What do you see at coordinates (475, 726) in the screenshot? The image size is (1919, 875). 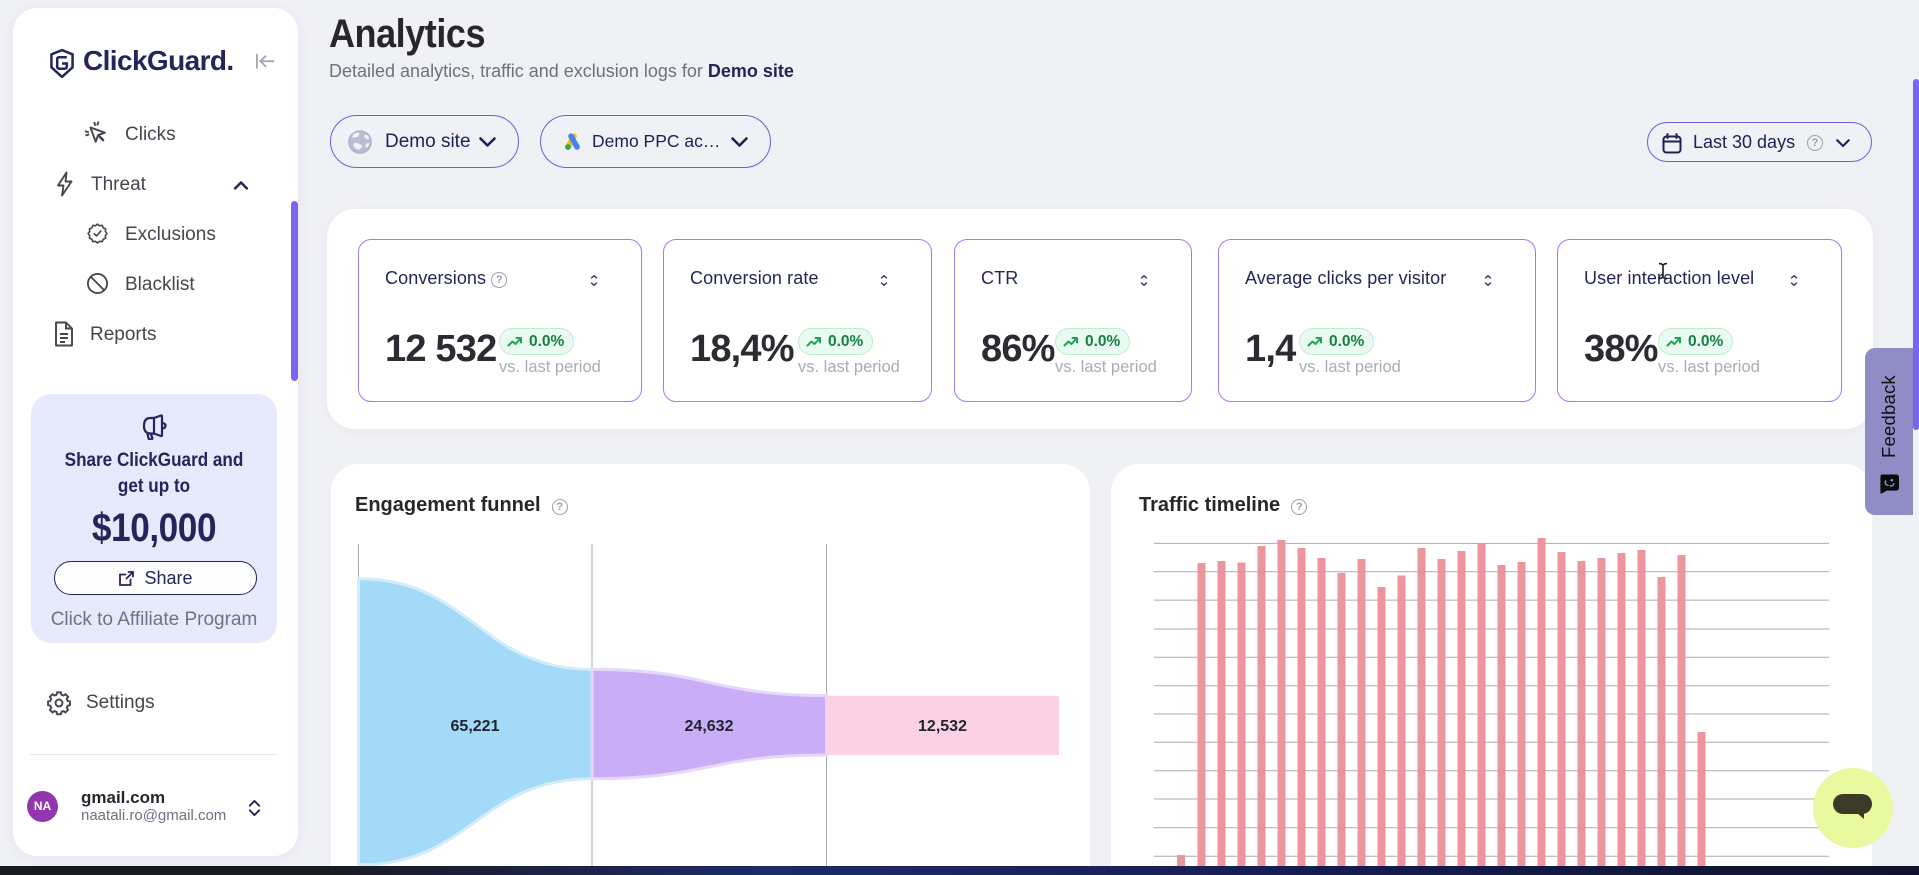 I see `svg-text: 65,221` at bounding box center [475, 726].